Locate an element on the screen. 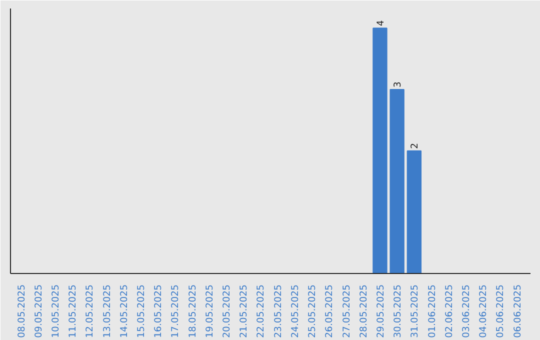 This screenshot has height=340, width=540. x-tick-label: 27.05.2025 is located at coordinates (346, 311).